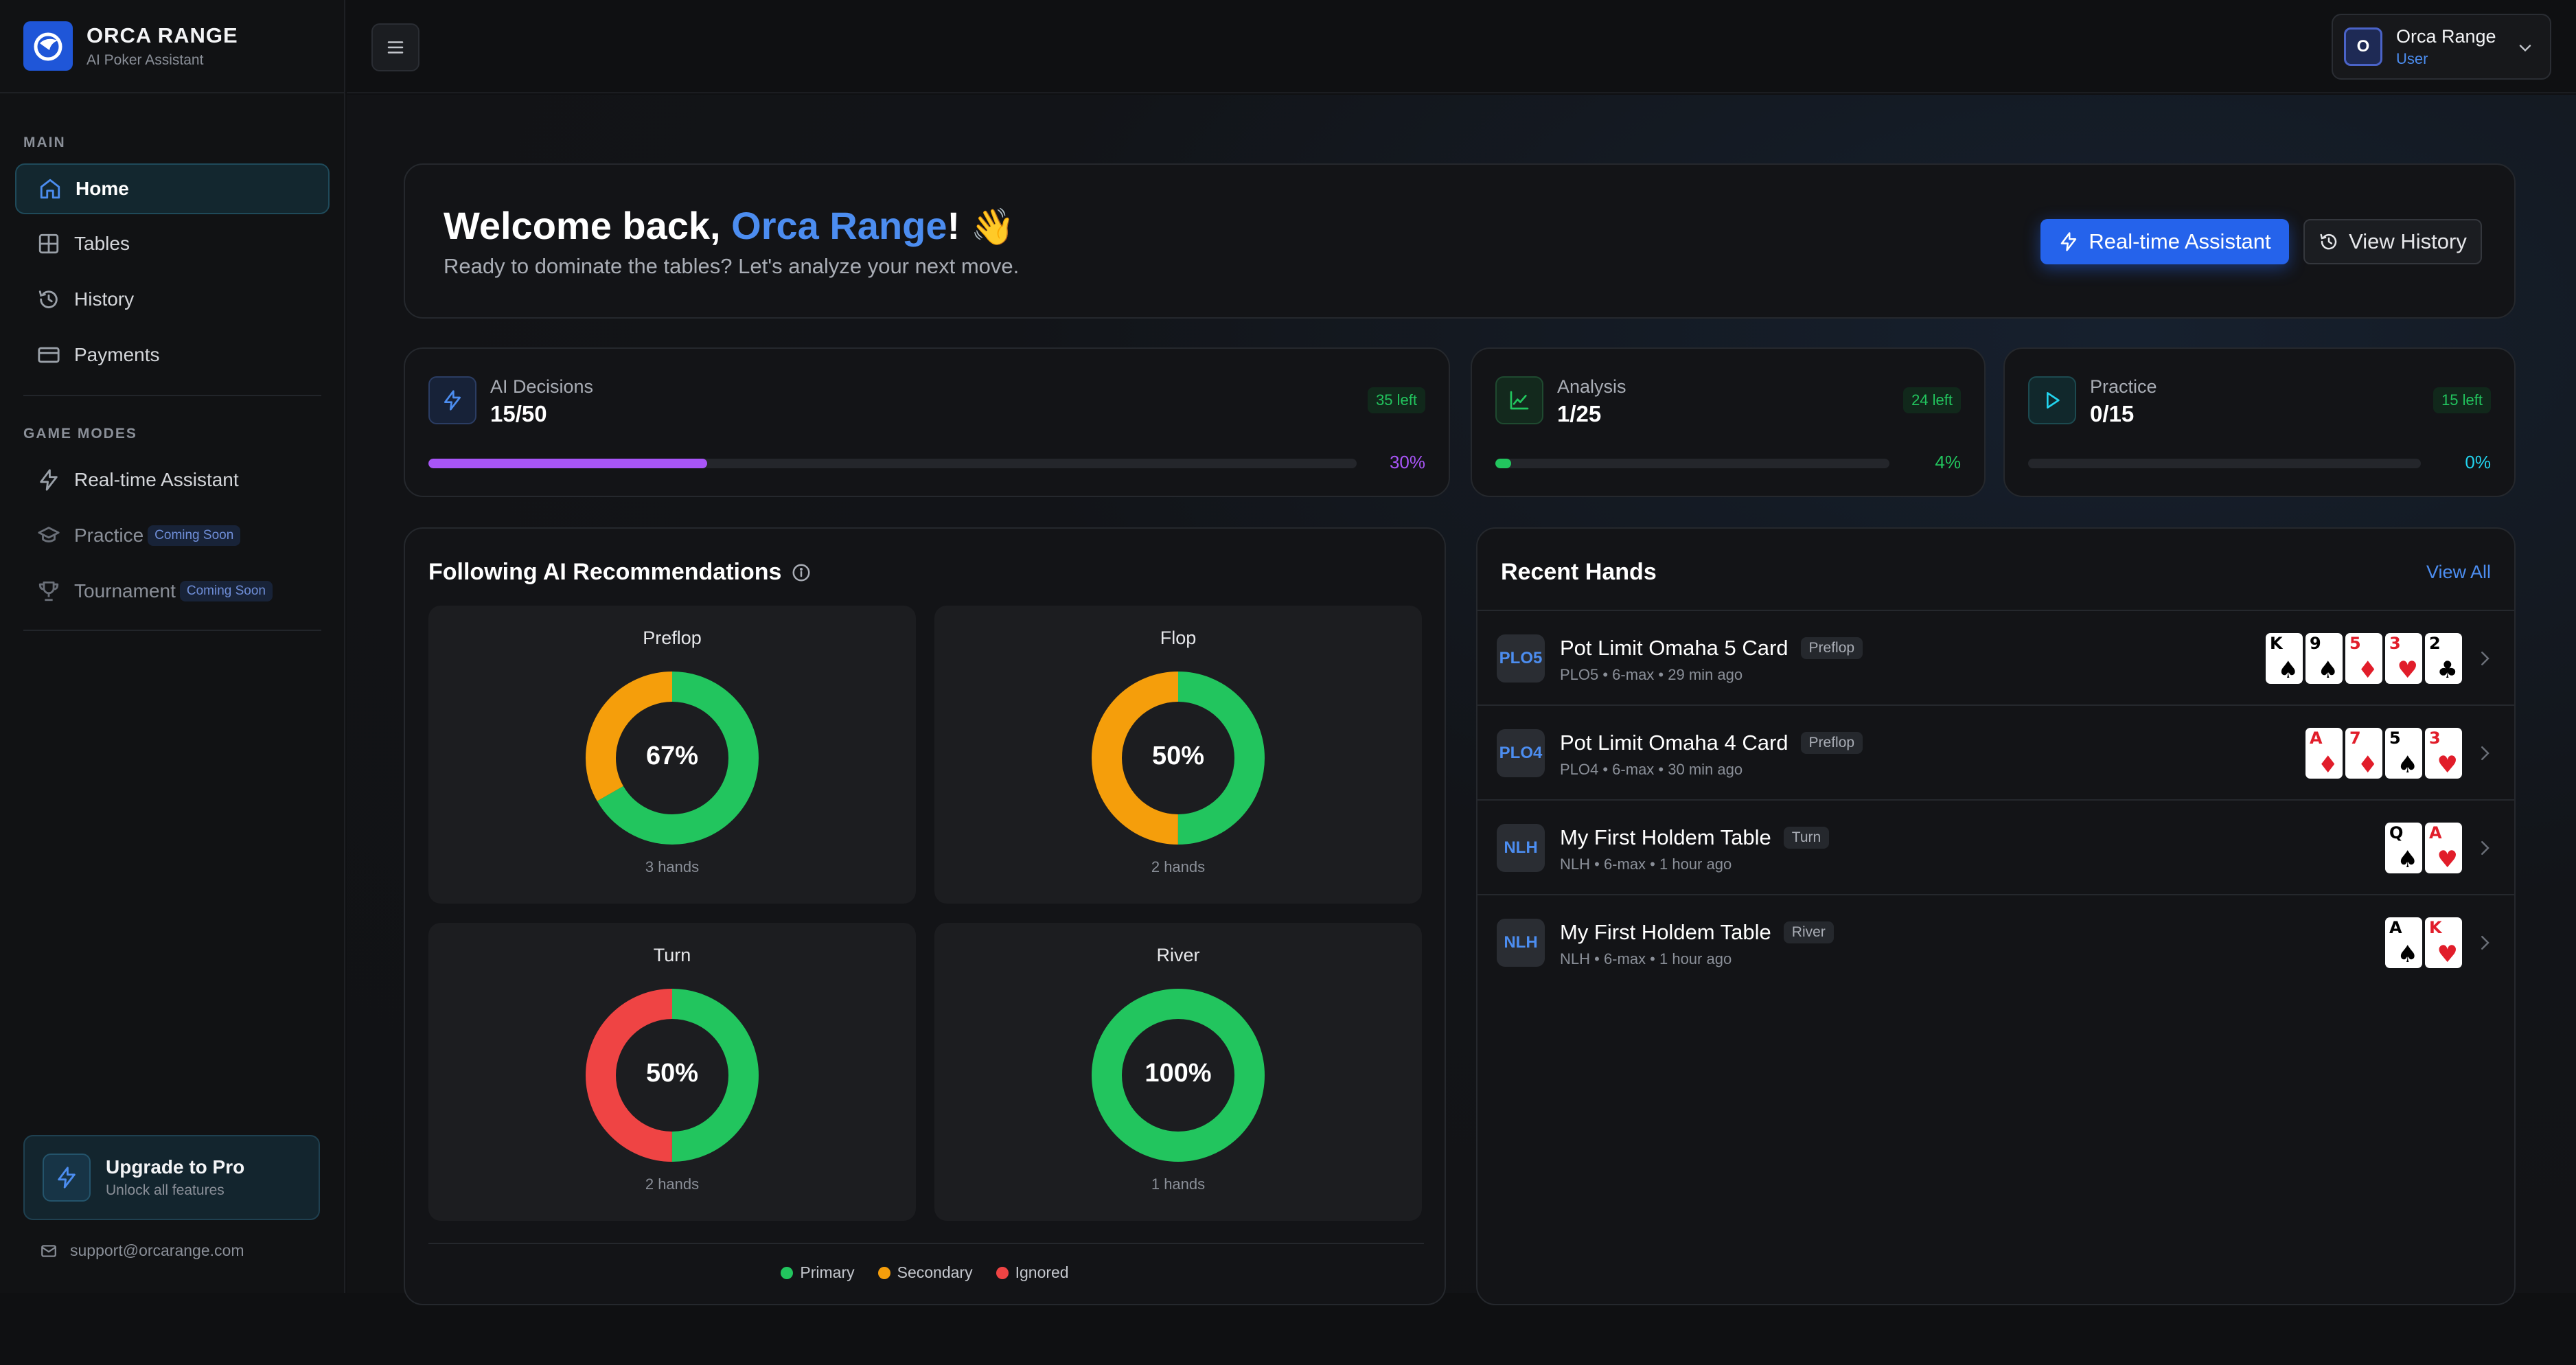 This screenshot has height=1365, width=2576. Describe the element at coordinates (172, 188) in the screenshot. I see `sidebar-item-home: Home` at that location.